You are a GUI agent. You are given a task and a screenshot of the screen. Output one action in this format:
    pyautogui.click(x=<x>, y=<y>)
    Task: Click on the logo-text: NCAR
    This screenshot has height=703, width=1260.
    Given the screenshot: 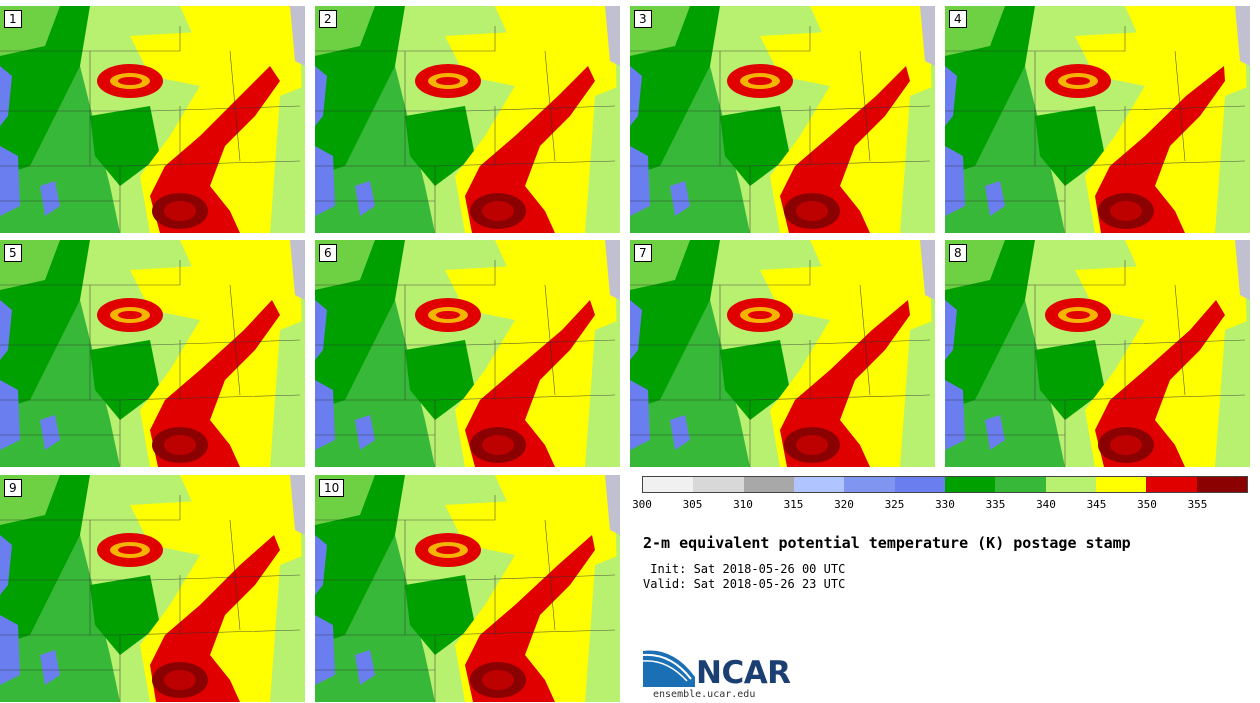 What is the action you would take?
    pyautogui.click(x=743, y=673)
    